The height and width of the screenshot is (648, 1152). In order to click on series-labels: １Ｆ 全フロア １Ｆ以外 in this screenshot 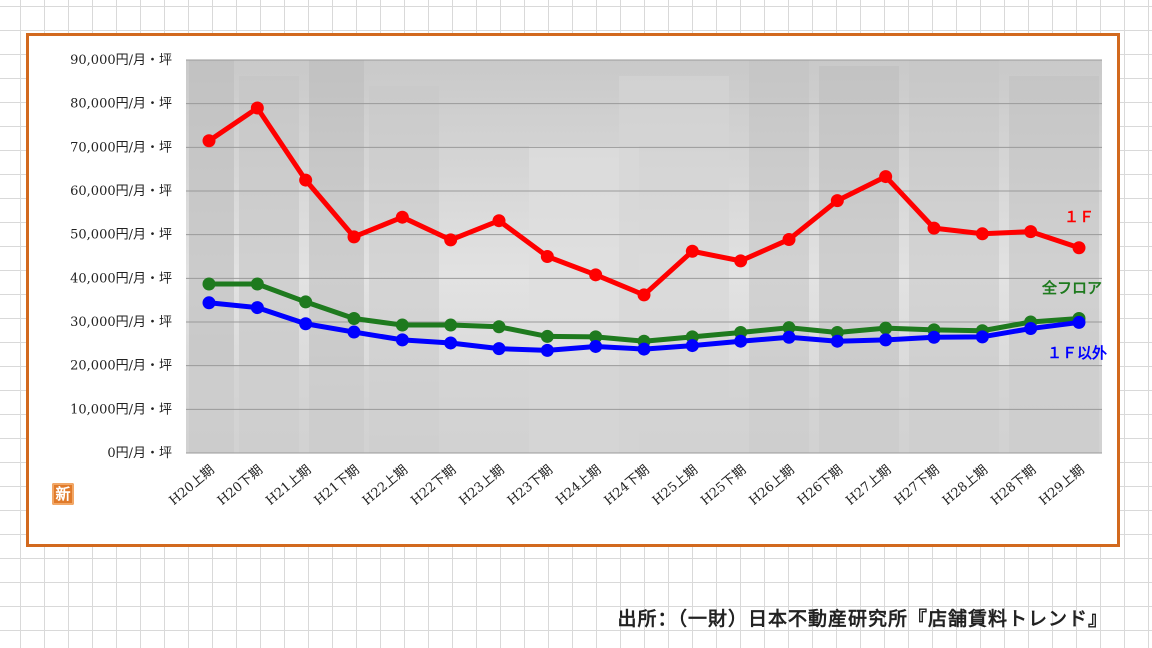, I will do `click(1074, 285)`.